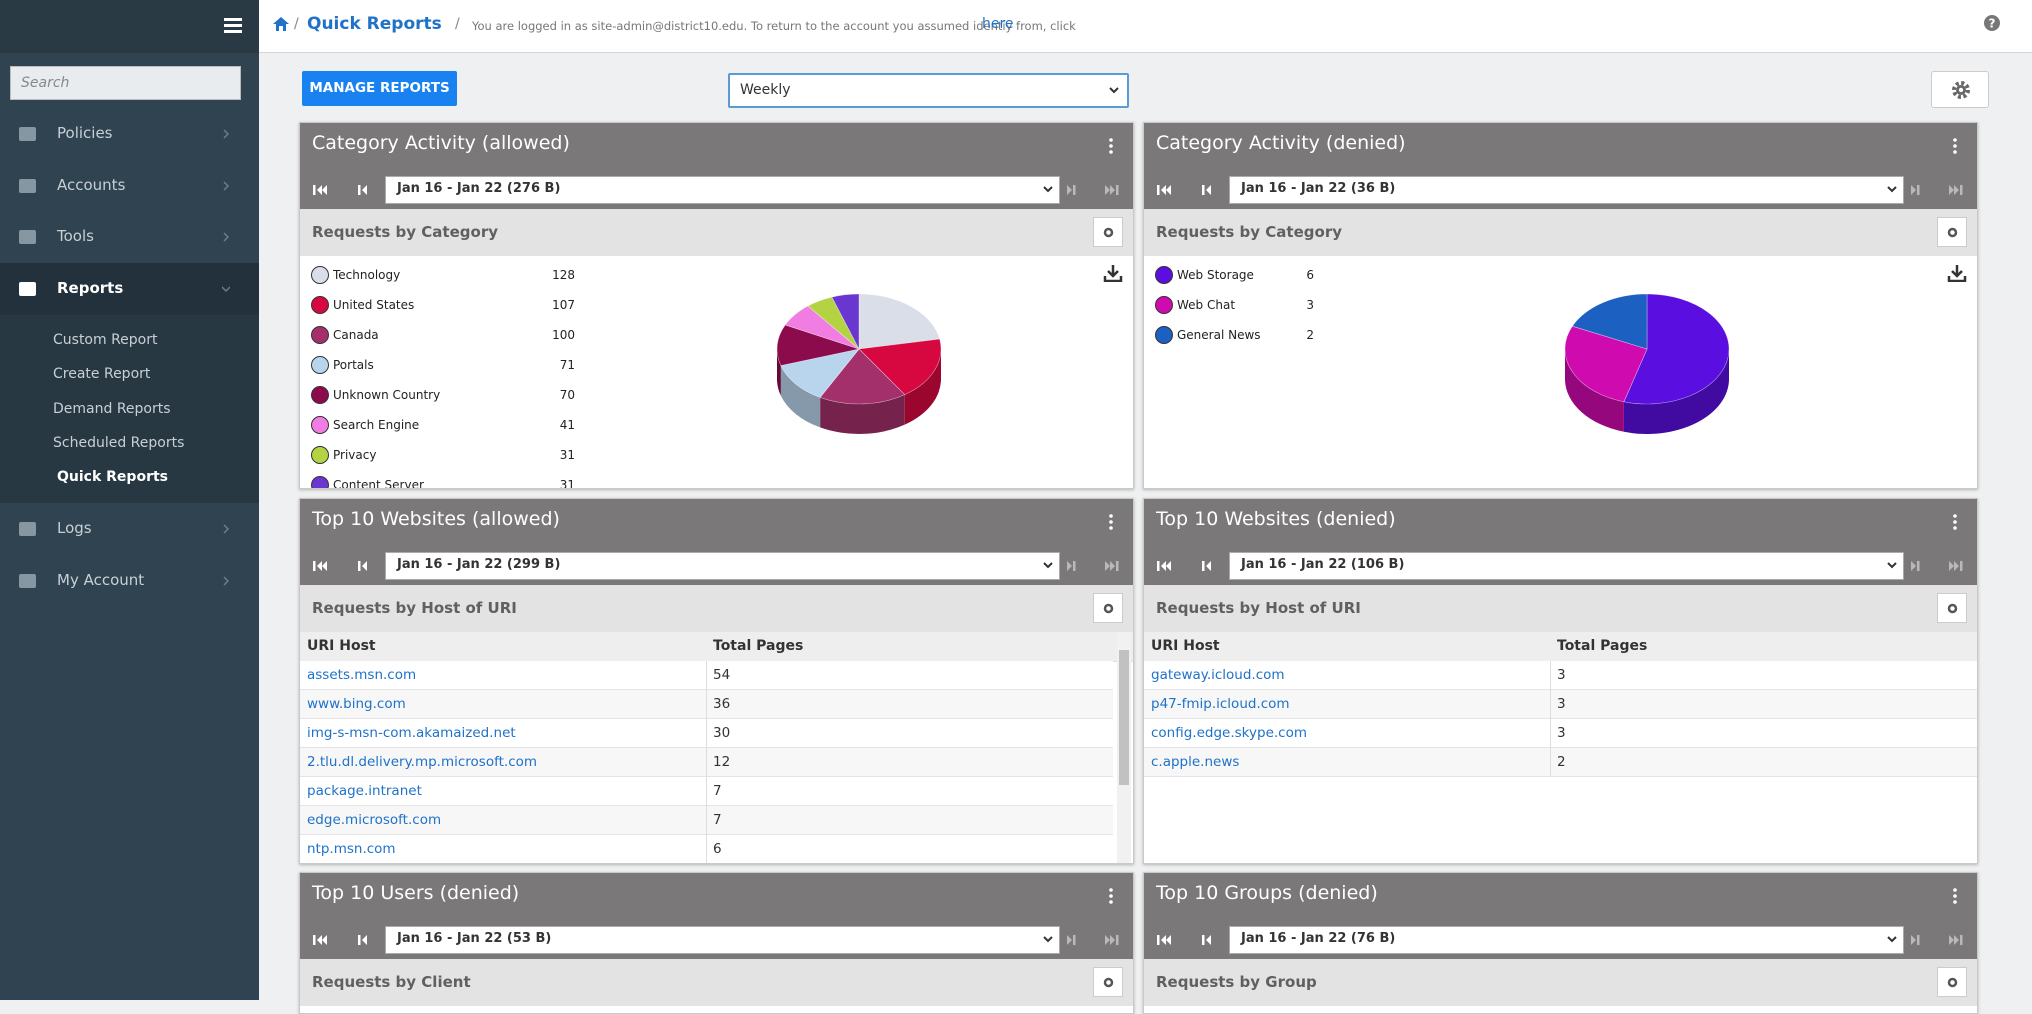 The image size is (2032, 1014). Describe the element at coordinates (85, 133) in the screenshot. I see `menu-item: Policies` at that location.